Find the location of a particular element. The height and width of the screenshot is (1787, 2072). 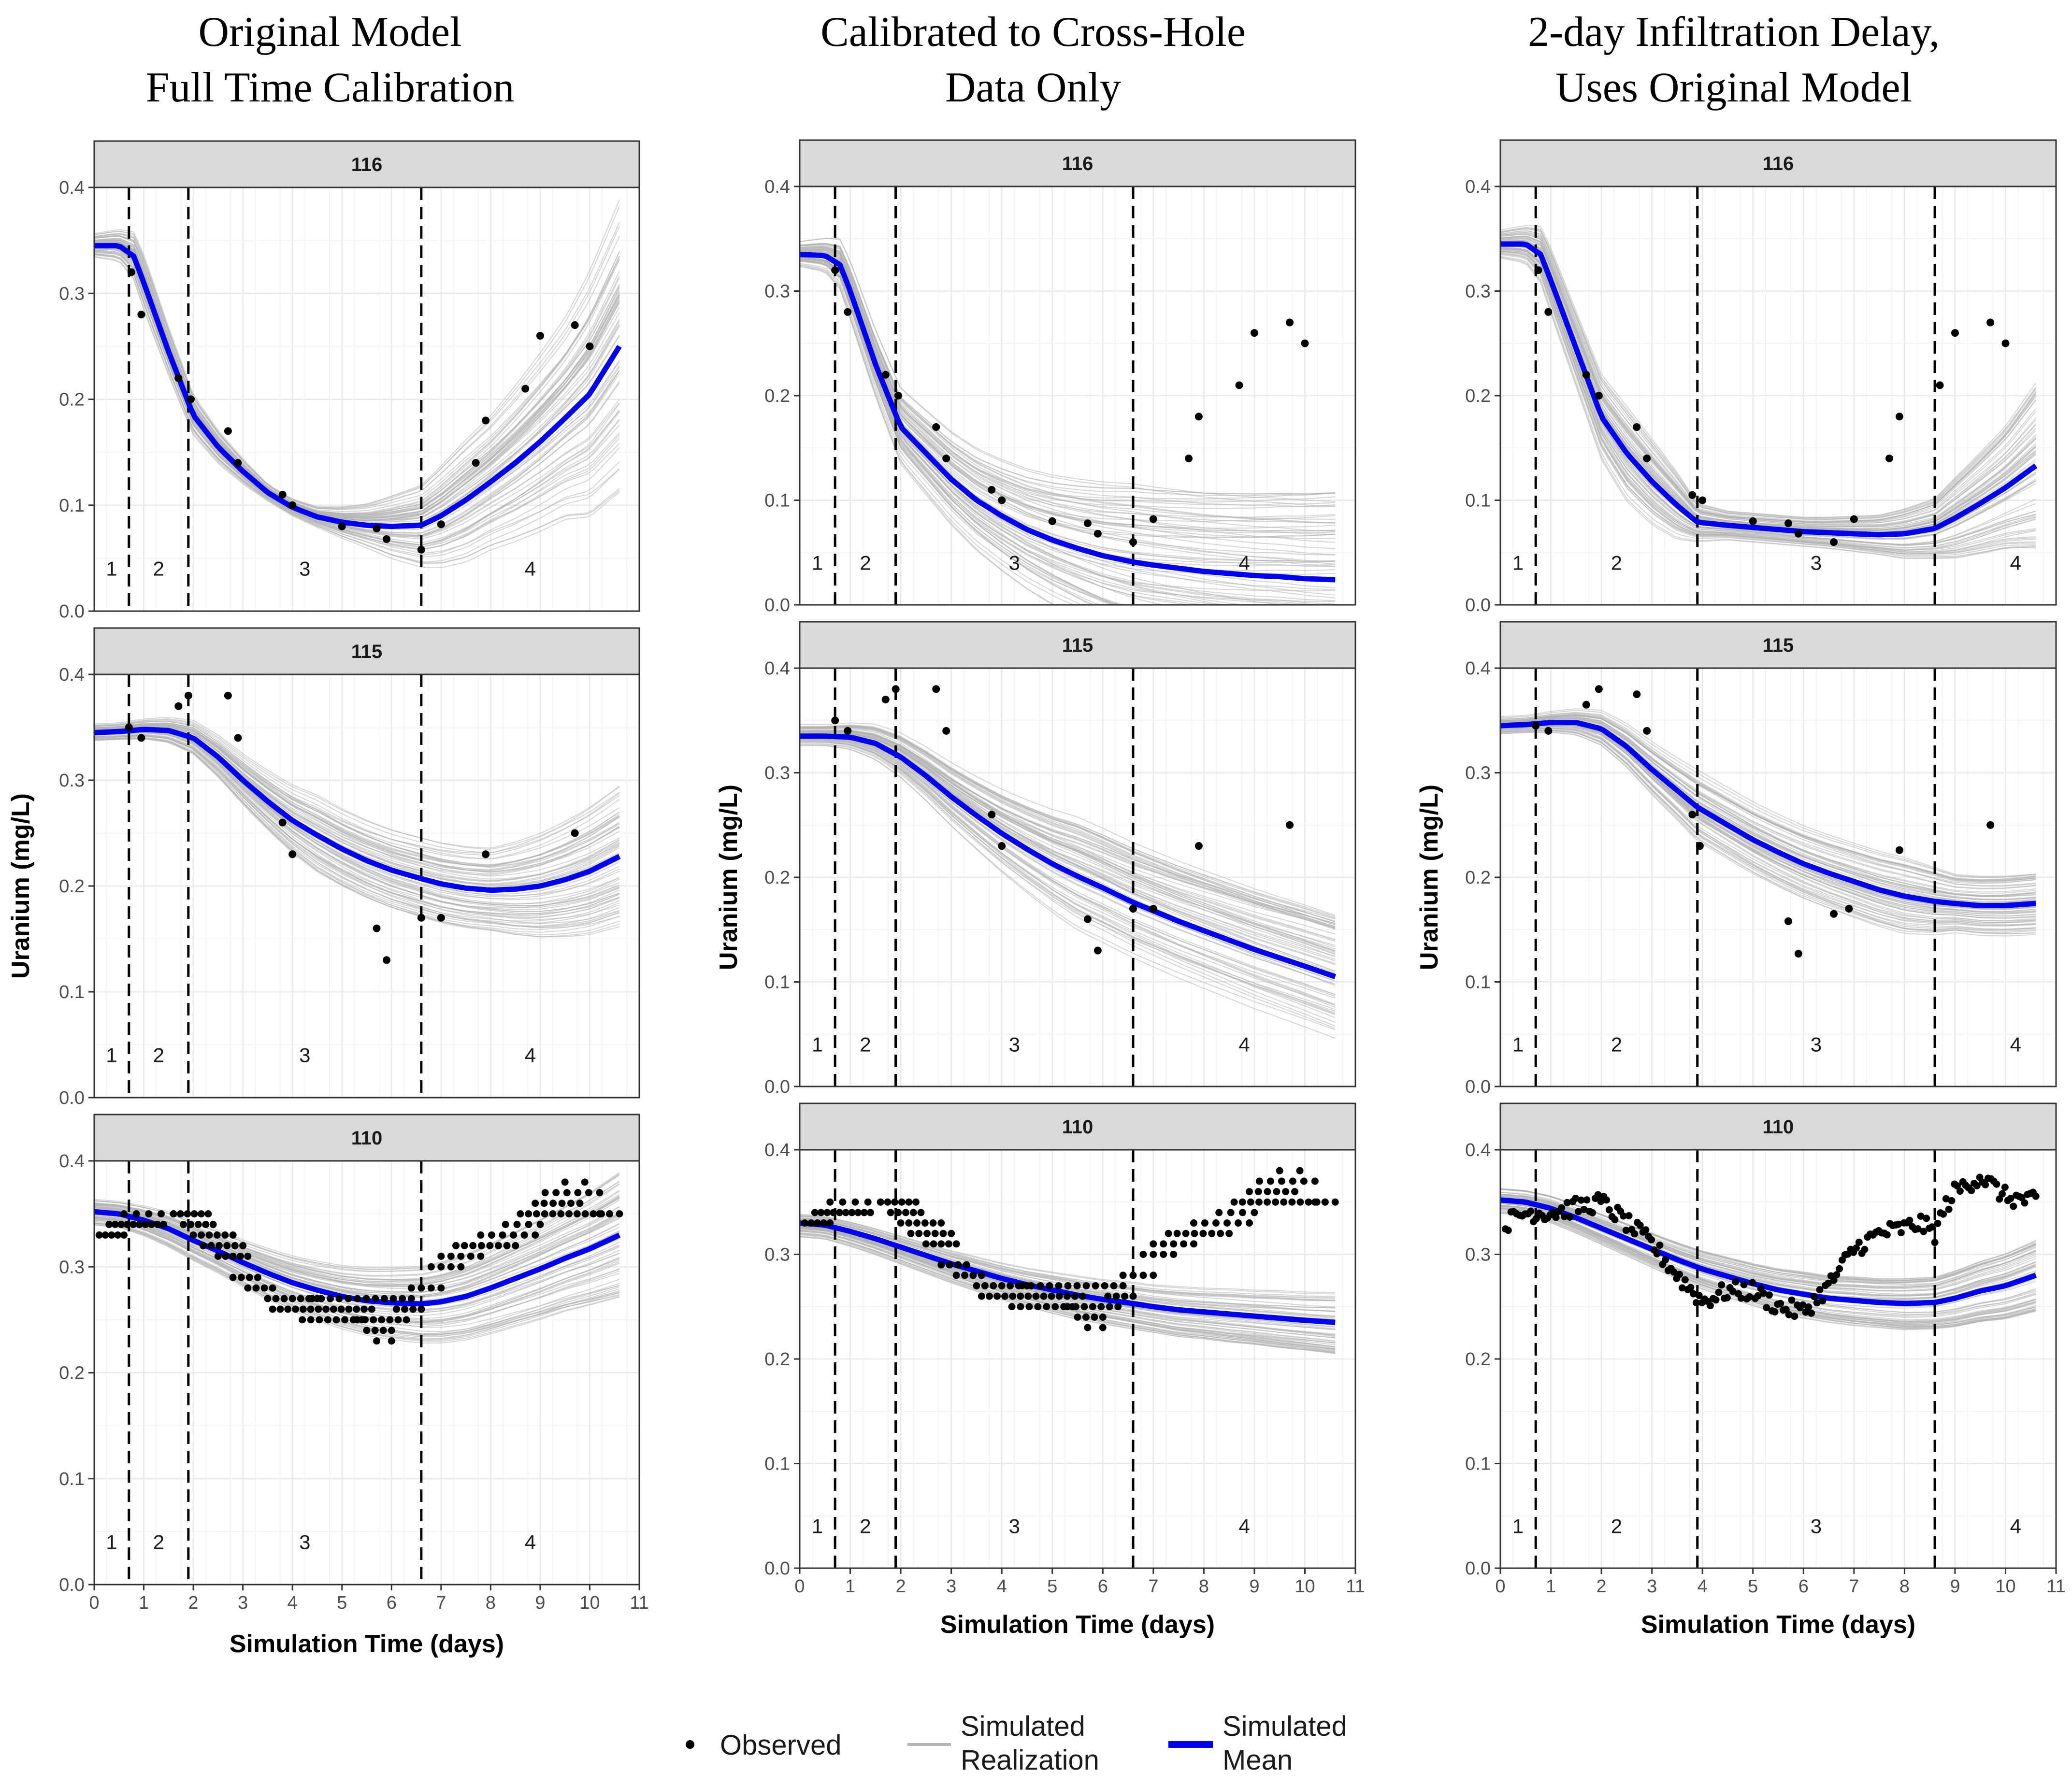

x-tick-label: 4 is located at coordinates (1703, 1586).